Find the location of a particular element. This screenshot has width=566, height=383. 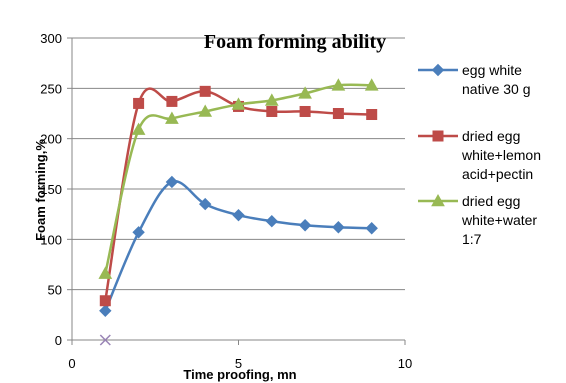

chart-title: Foam forming ability is located at coordinates (295, 42).